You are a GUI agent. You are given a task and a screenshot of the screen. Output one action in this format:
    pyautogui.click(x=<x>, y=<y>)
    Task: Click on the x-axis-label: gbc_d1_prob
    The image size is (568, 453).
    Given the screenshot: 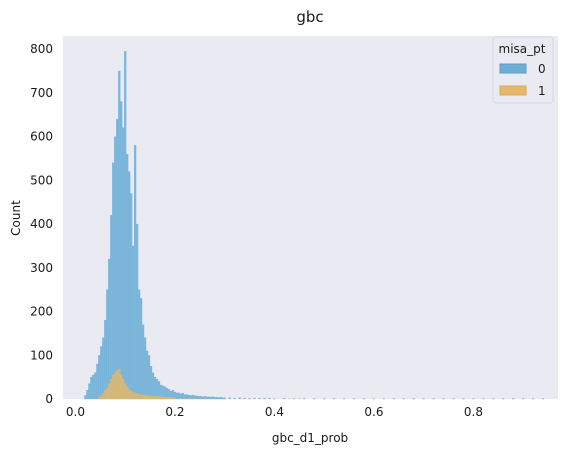 What is the action you would take?
    pyautogui.click(x=310, y=438)
    